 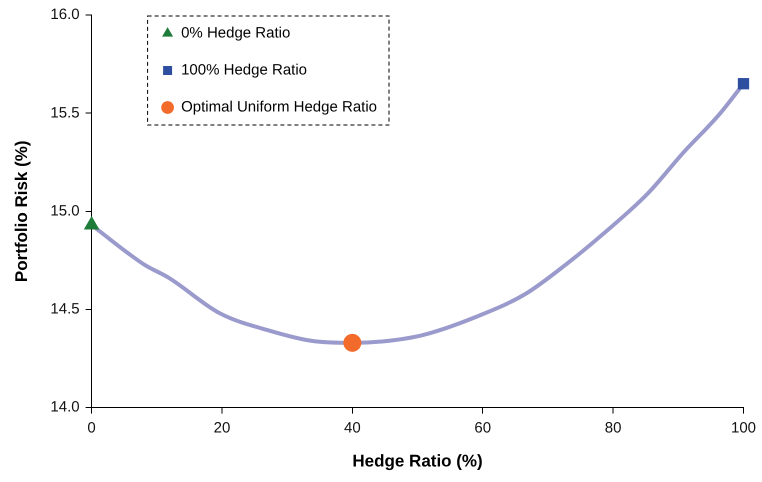 I want to click on x-tick-label: 100, so click(x=743, y=428).